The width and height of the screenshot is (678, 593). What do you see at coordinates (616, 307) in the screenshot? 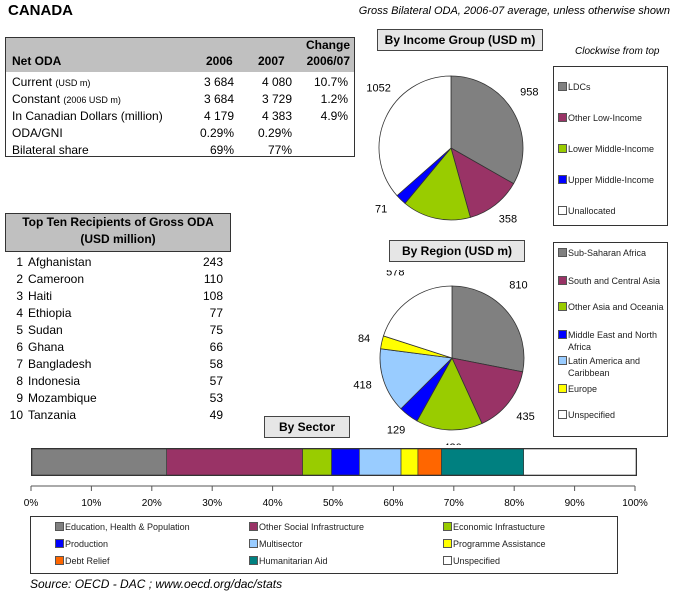
I see `legend-label: Other Asia and Oceania` at bounding box center [616, 307].